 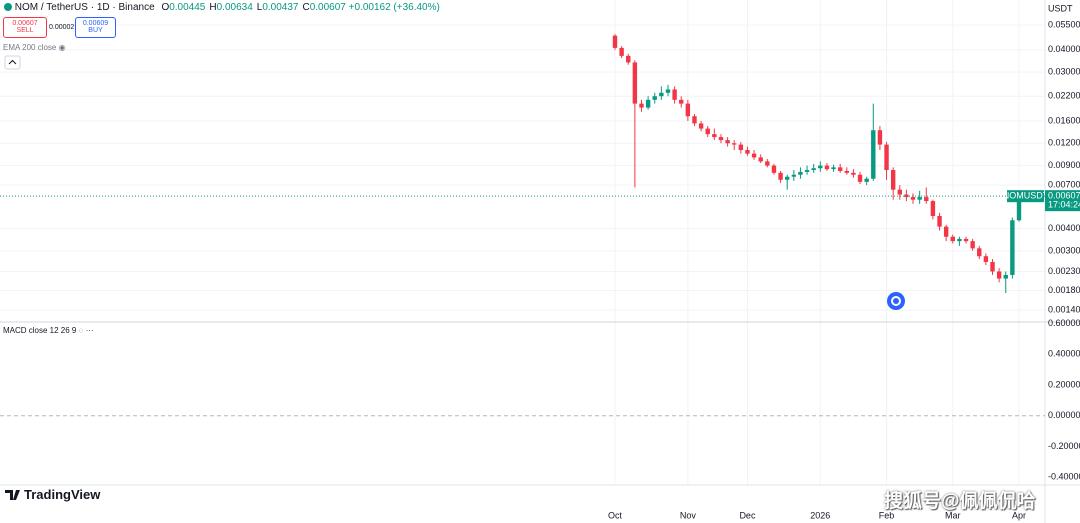 What do you see at coordinates (187, 7) in the screenshot?
I see `ohlc-value: 0.00445` at bounding box center [187, 7].